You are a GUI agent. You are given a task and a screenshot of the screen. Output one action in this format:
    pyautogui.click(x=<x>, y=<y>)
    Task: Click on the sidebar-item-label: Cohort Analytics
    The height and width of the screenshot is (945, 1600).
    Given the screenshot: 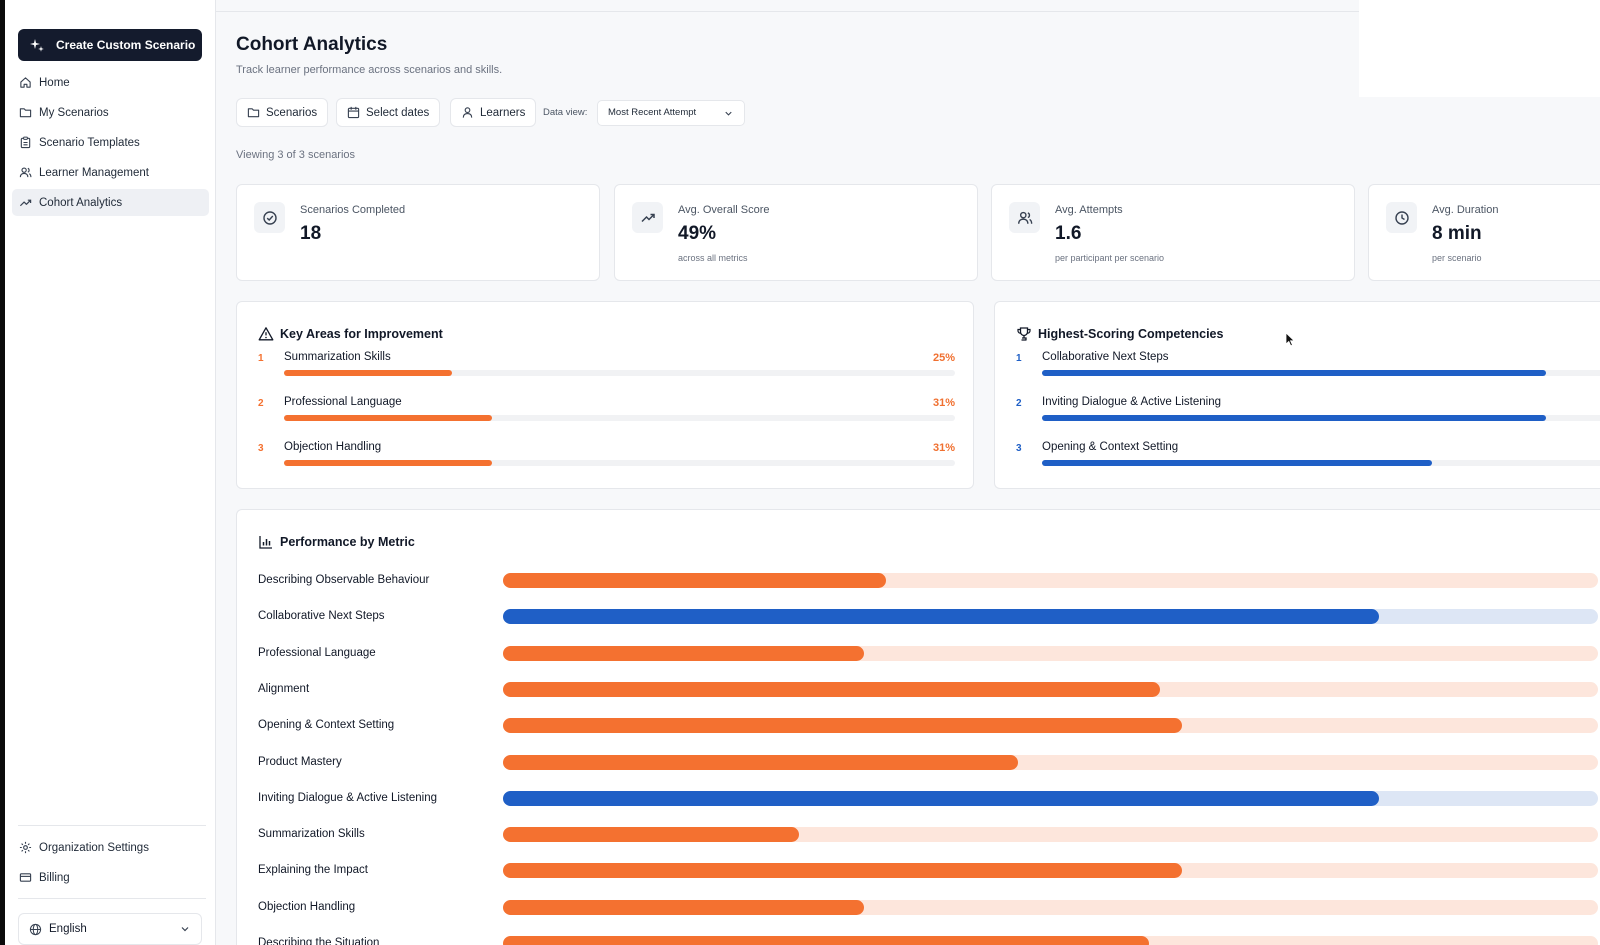 What is the action you would take?
    pyautogui.click(x=81, y=202)
    